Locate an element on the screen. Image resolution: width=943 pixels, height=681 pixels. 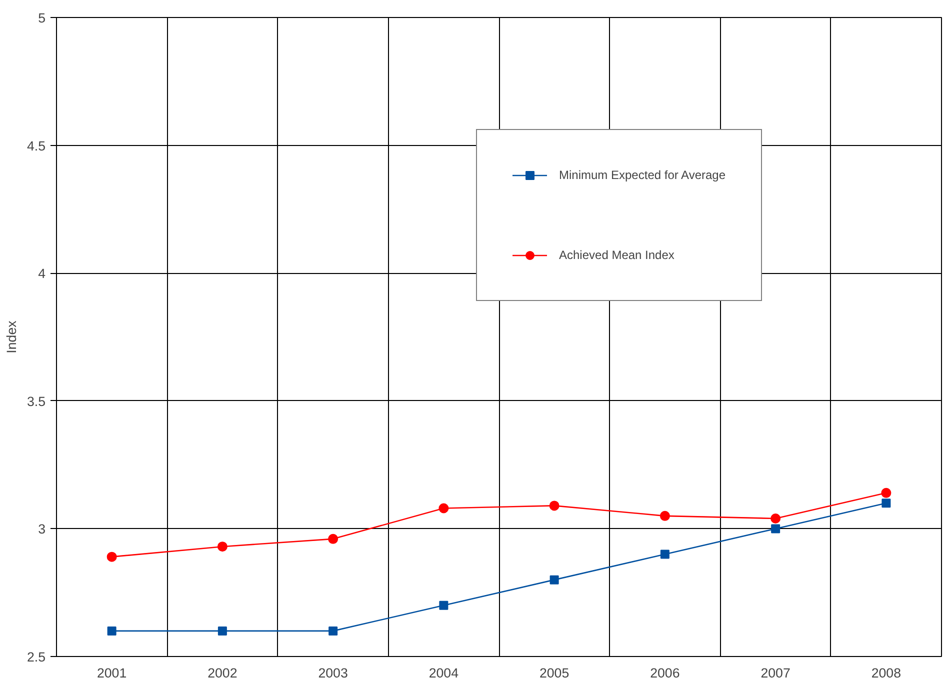
y-tick-label: 4.5 is located at coordinates (36, 146).